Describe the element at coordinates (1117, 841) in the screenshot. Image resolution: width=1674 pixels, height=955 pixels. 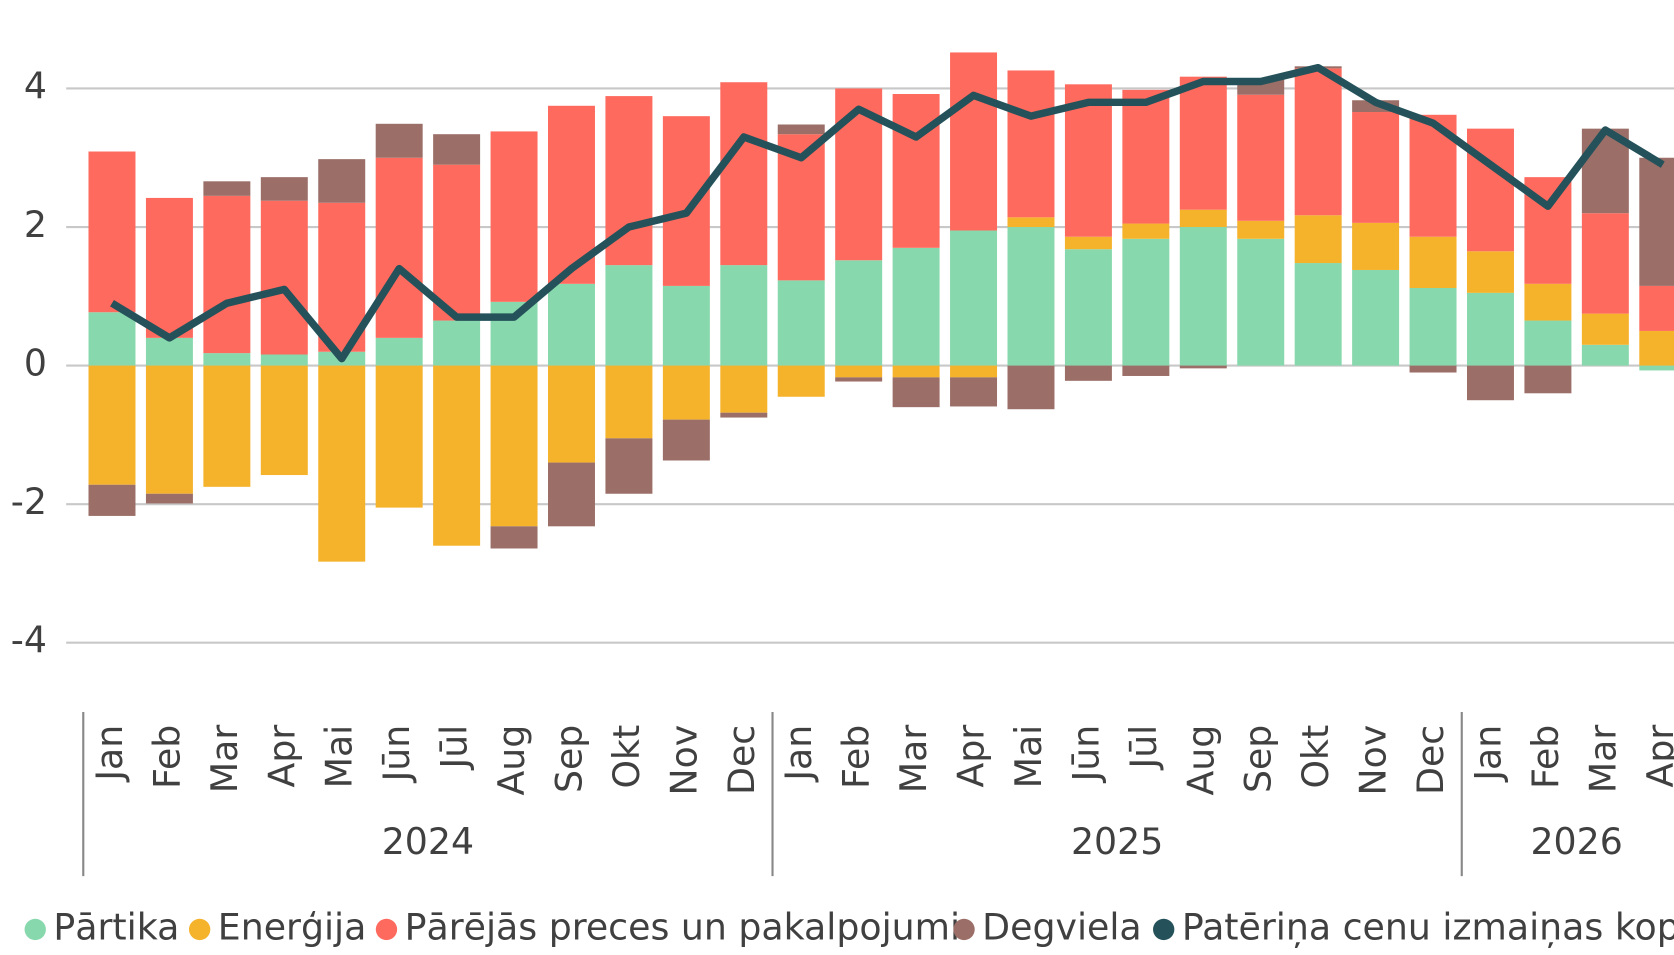
I see `year-label: 2025` at that location.